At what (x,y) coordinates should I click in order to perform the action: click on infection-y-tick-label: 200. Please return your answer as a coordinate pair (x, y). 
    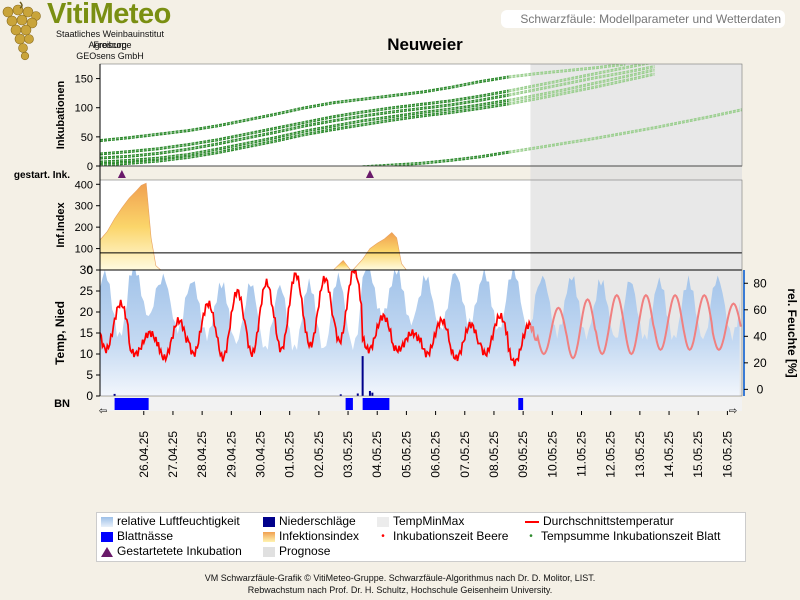
    Looking at the image, I should click on (84, 228).